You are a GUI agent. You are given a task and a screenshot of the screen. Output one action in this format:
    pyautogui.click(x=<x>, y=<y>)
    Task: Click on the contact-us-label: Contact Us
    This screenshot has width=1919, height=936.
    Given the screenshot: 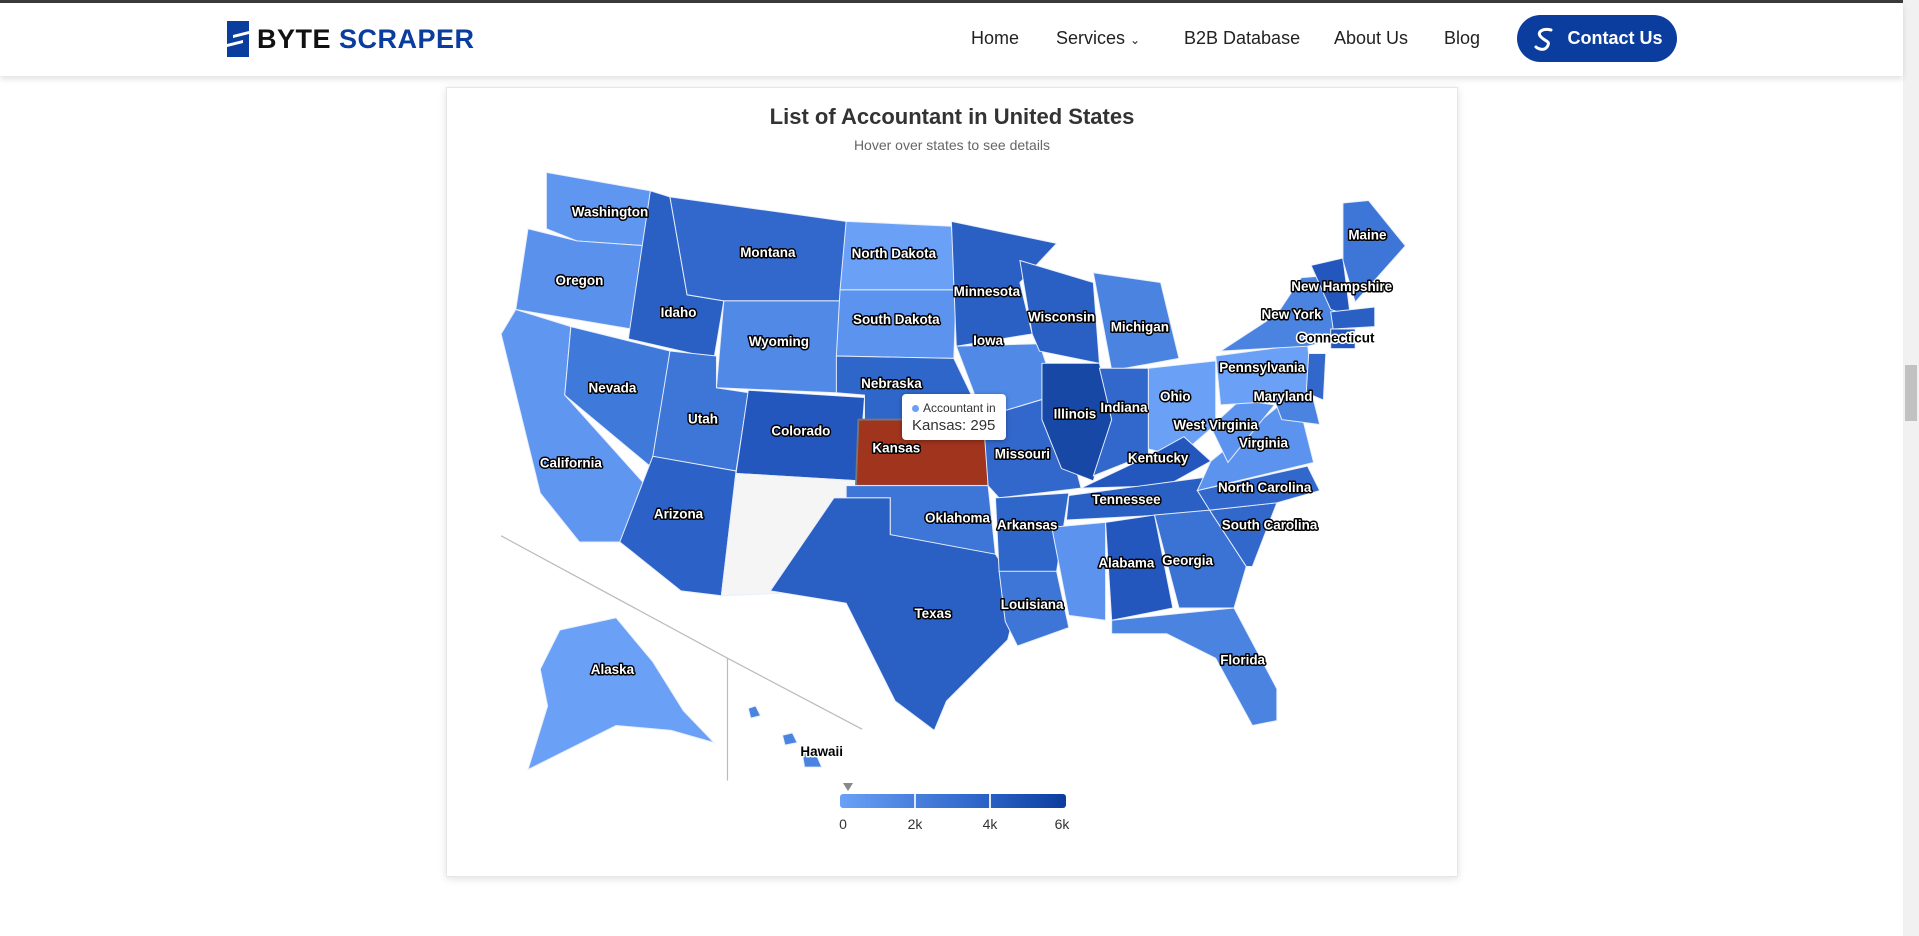 What is the action you would take?
    pyautogui.click(x=1615, y=38)
    